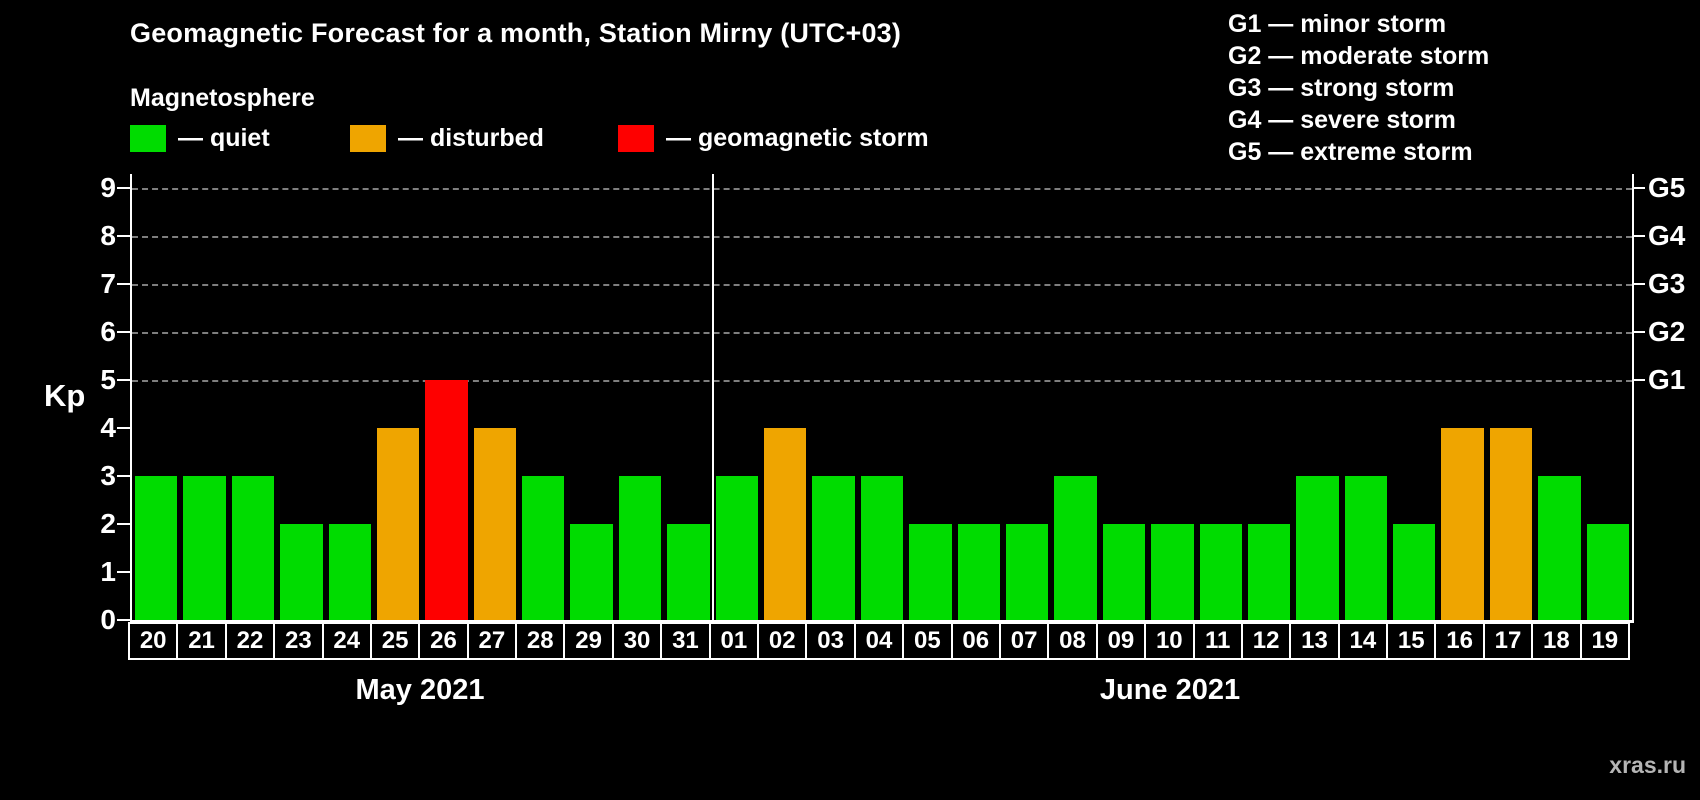  What do you see at coordinates (797, 138) in the screenshot?
I see `legend-label-storm: — geomagnetic storm` at bounding box center [797, 138].